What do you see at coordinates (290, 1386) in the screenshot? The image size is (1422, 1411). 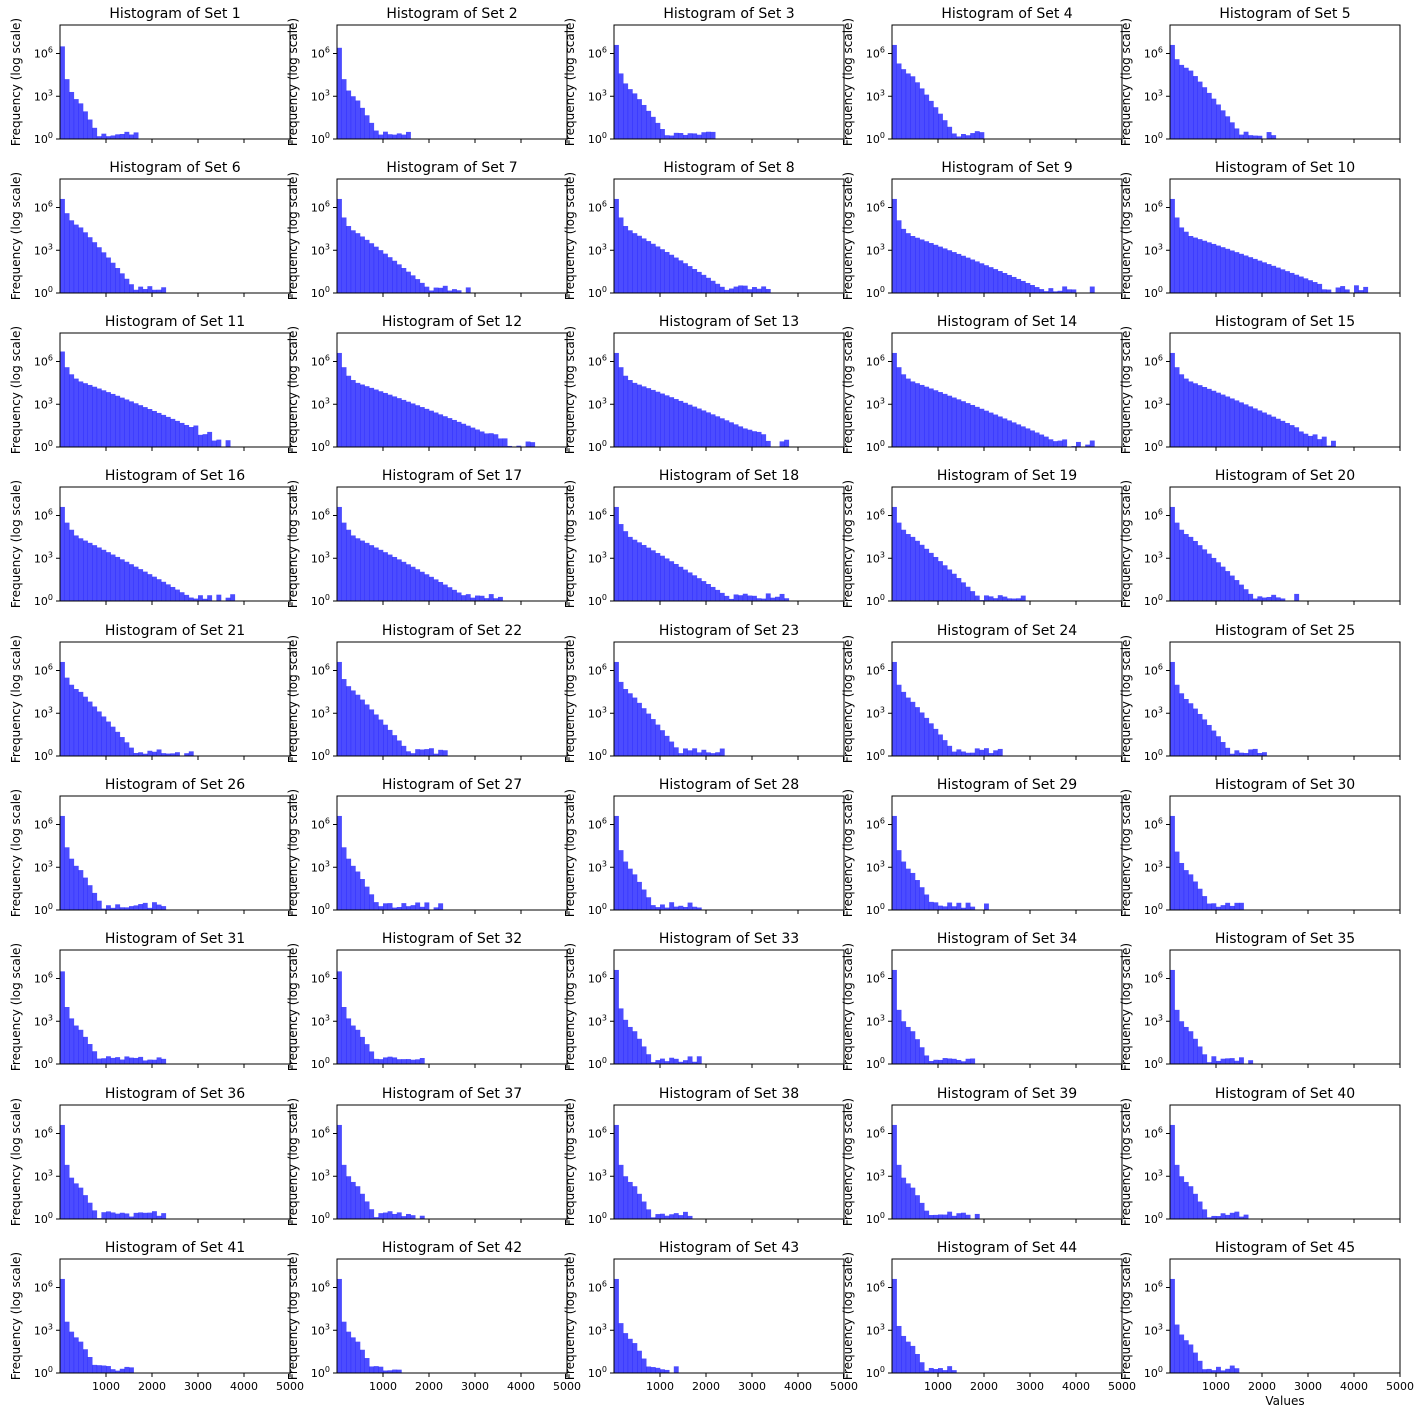 I see `x-tick-label: 5000` at bounding box center [290, 1386].